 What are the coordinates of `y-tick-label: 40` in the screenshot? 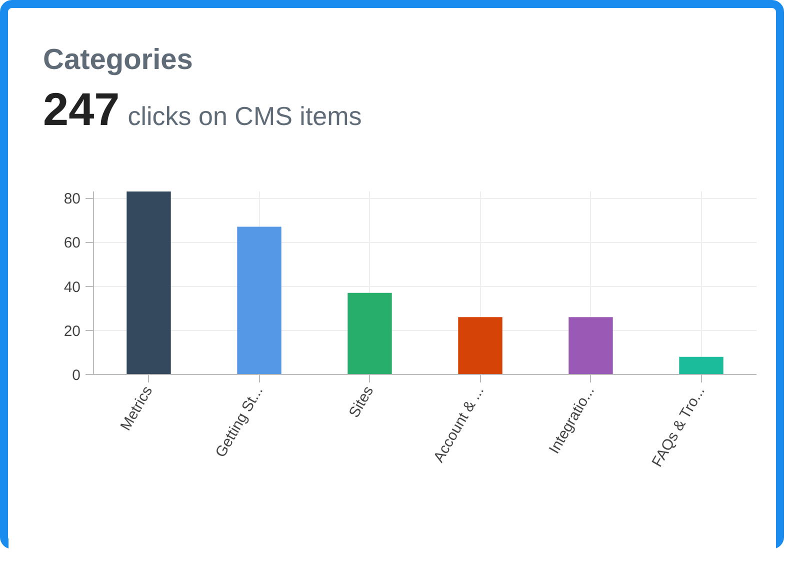 It's located at (72, 287).